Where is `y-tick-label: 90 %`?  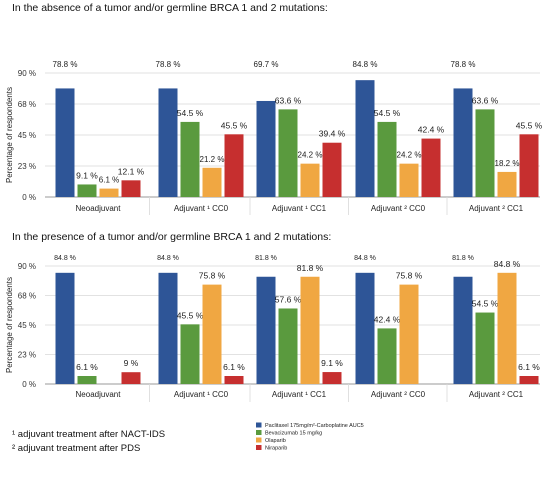
y-tick-label: 90 % is located at coordinates (27, 266).